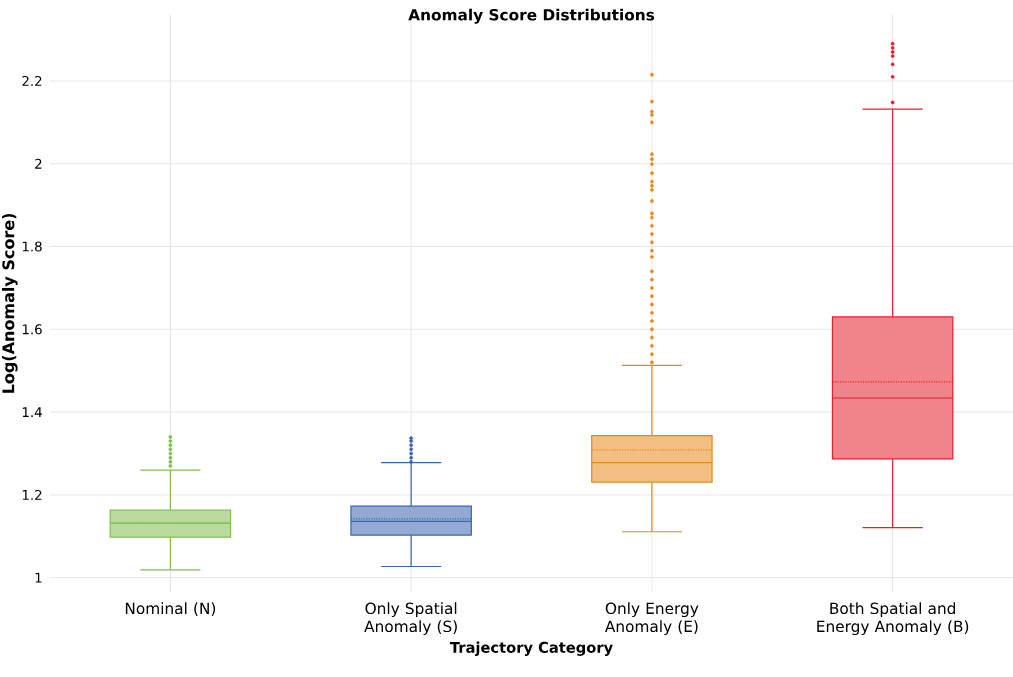 The image size is (1013, 677). What do you see at coordinates (531, 16) in the screenshot?
I see `chart-title: Anomaly Score Distributions` at bounding box center [531, 16].